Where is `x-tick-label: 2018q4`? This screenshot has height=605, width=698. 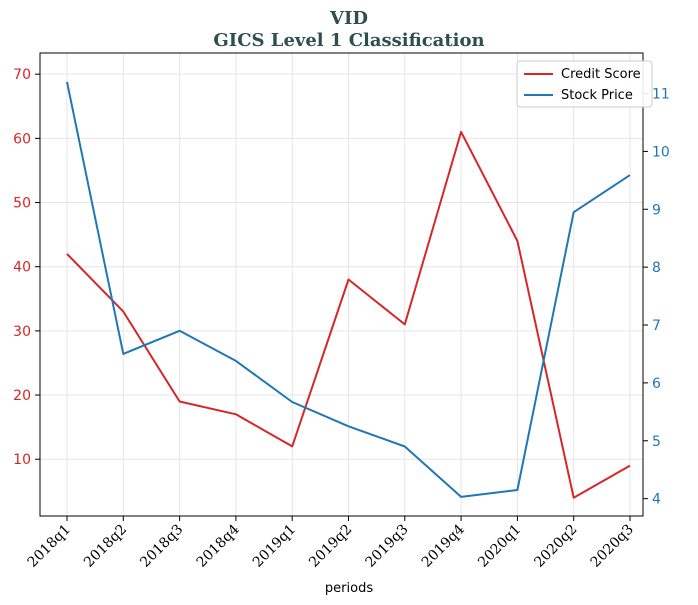
x-tick-label: 2018q4 is located at coordinates (218, 545).